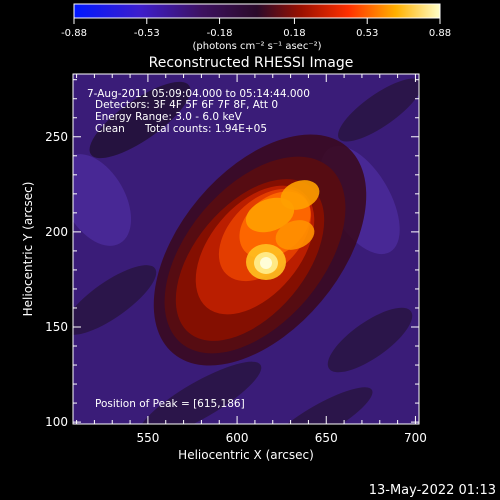  Describe the element at coordinates (56, 327) in the screenshot. I see `y-tick-label: 150` at that location.